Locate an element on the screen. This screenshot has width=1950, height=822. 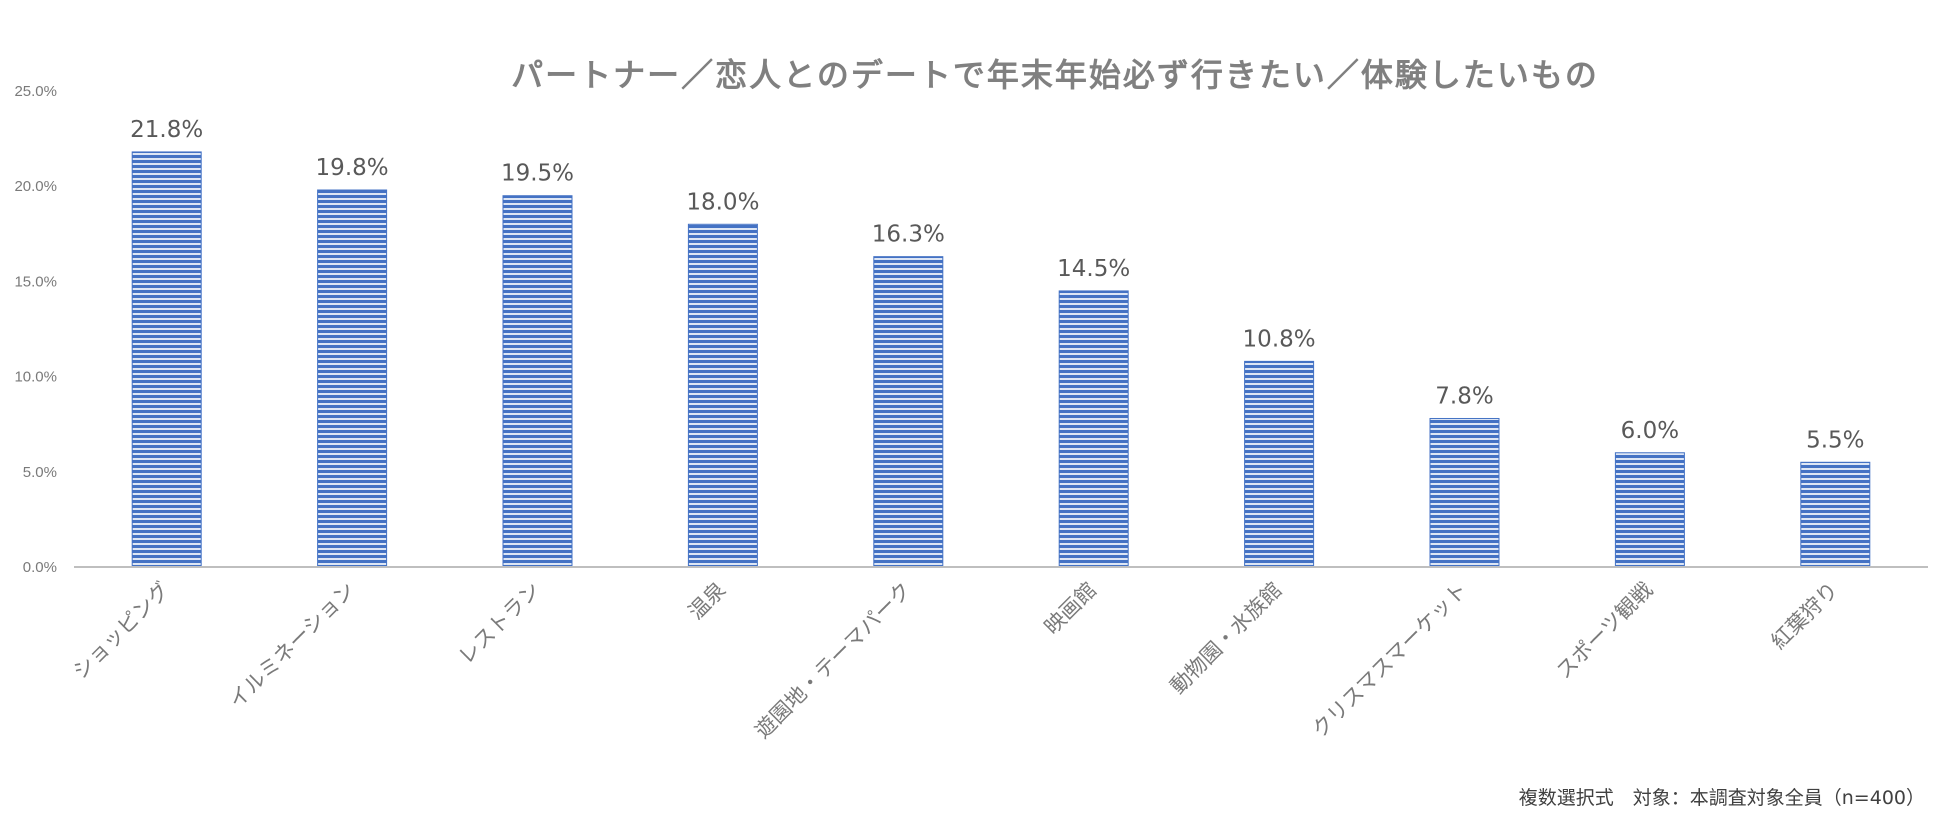
data-label: 6.0% is located at coordinates (1650, 431).